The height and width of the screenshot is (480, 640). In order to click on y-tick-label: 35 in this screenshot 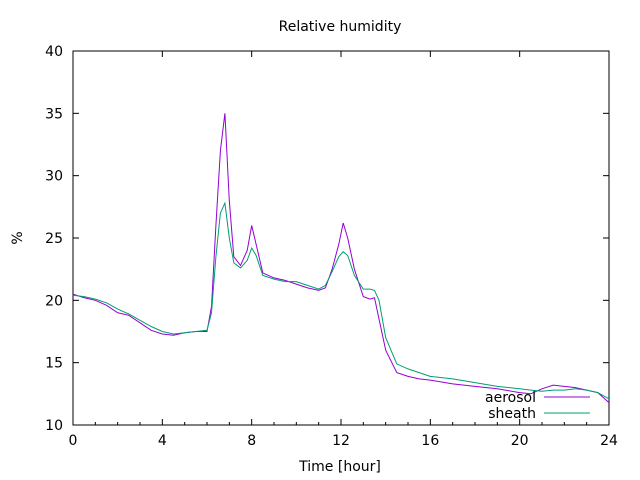, I will do `click(54, 114)`.